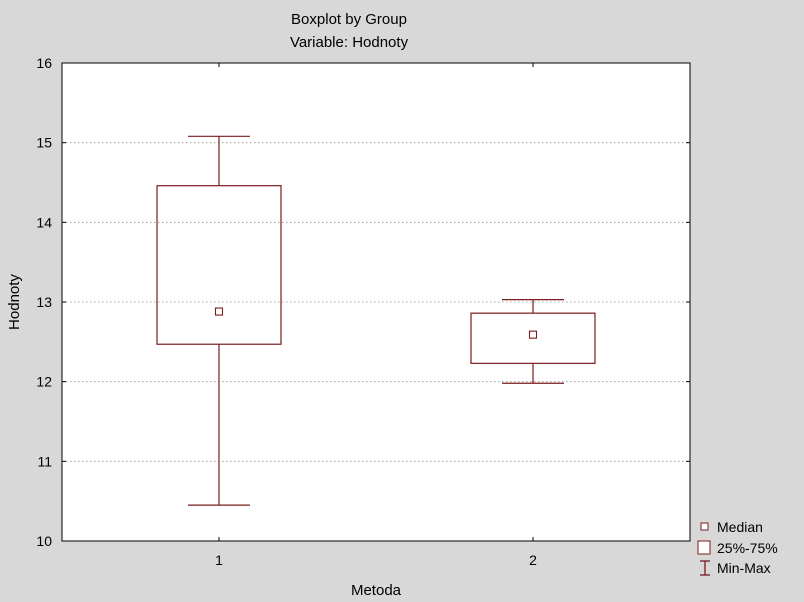 This screenshot has width=804, height=602. Describe the element at coordinates (740, 527) in the screenshot. I see `legend-median-label: Median` at that location.